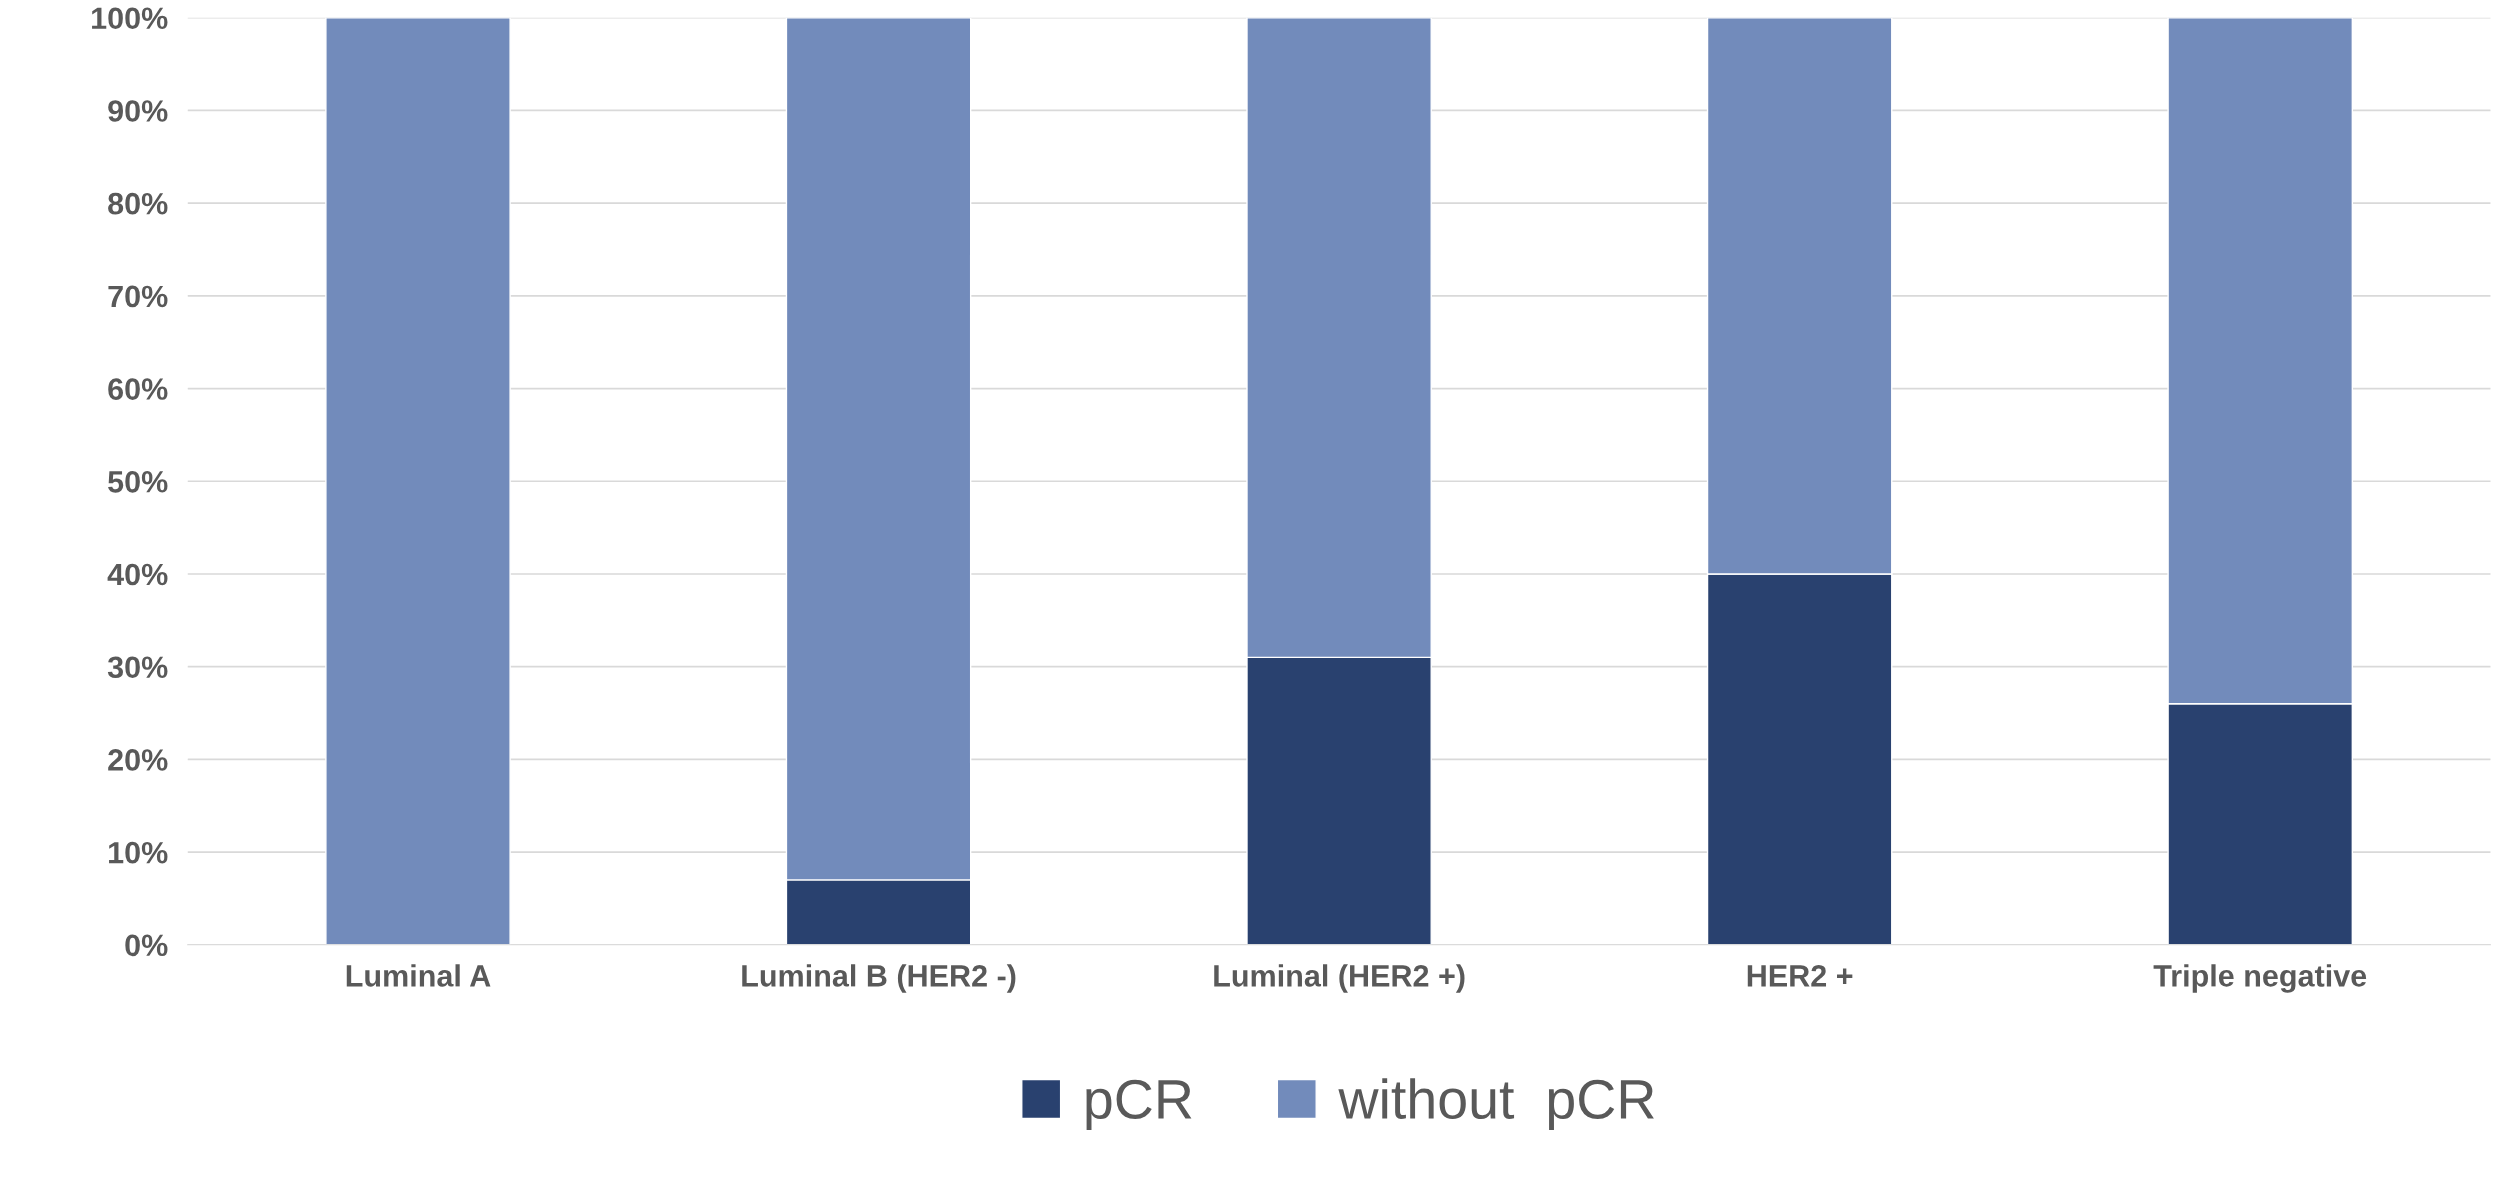  What do you see at coordinates (138, 760) in the screenshot?
I see `y-tick-label: 20%` at bounding box center [138, 760].